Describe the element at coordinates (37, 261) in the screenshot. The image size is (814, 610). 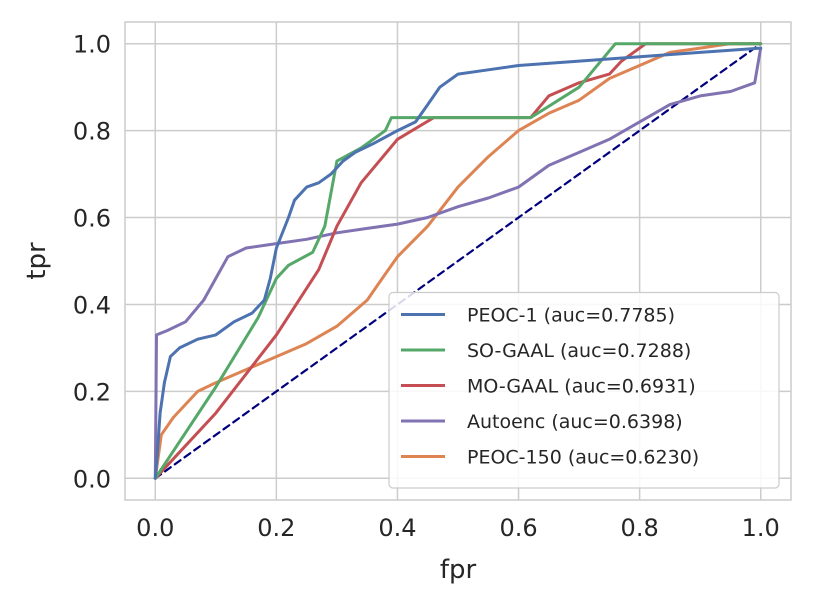
I see `y-axis-label: tpr` at that location.